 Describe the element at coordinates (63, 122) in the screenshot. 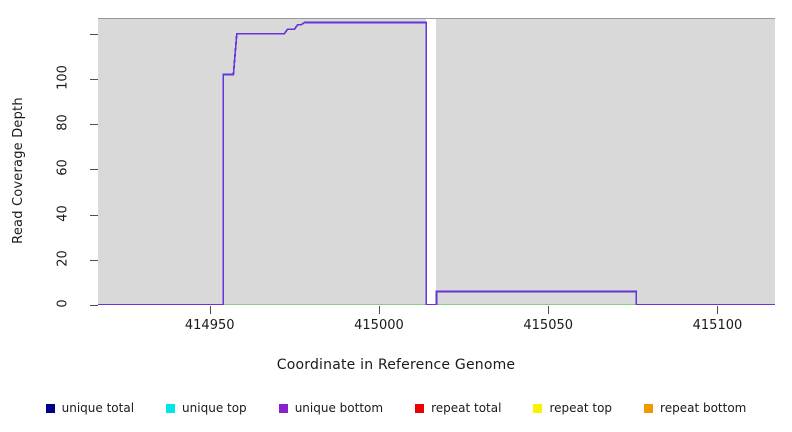

I see `y-tick-label: 80` at that location.